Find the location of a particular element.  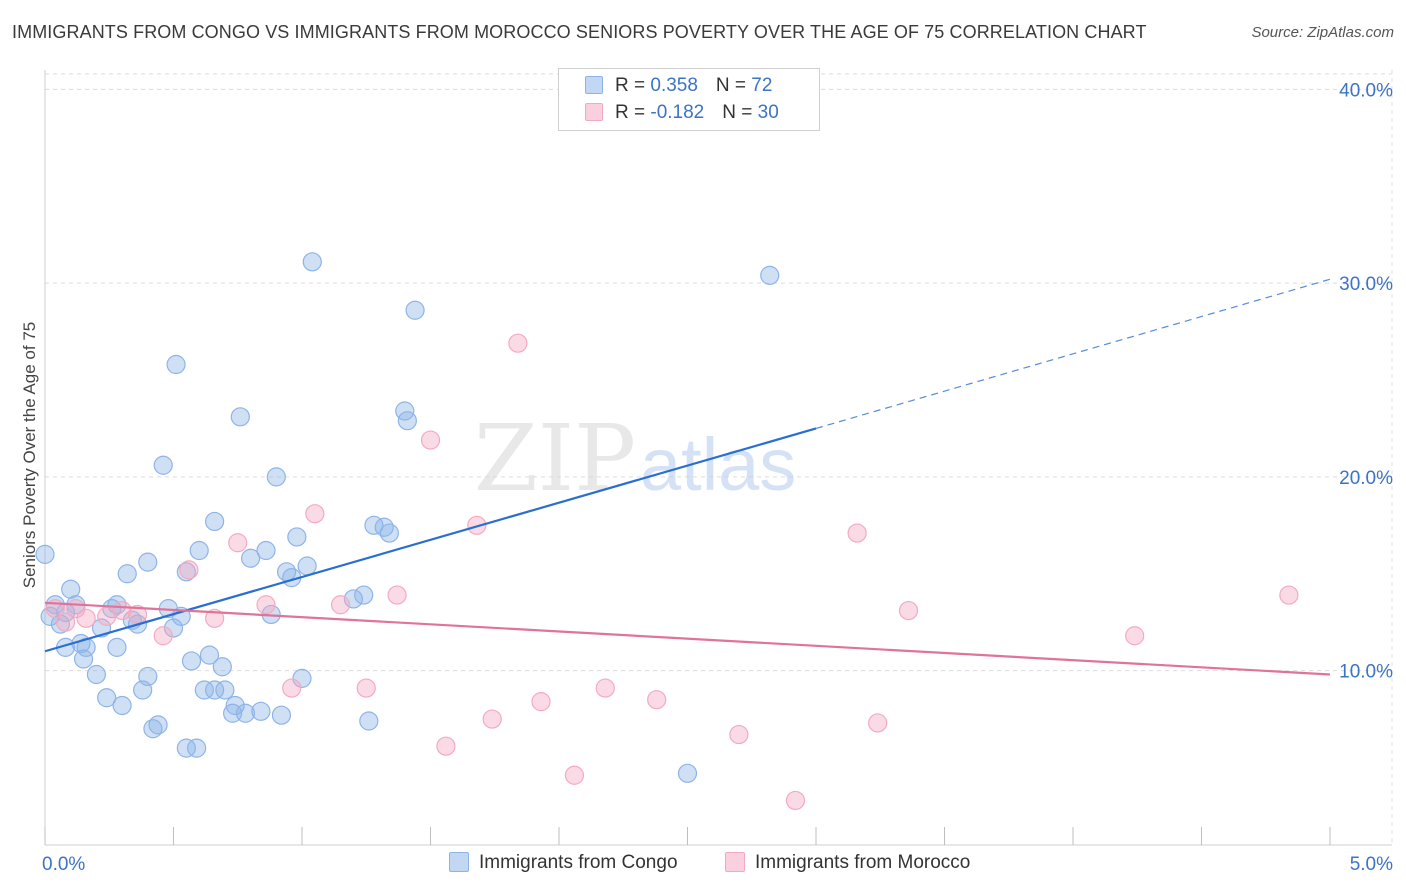

congo-trend-extension is located at coordinates (1073, 354).